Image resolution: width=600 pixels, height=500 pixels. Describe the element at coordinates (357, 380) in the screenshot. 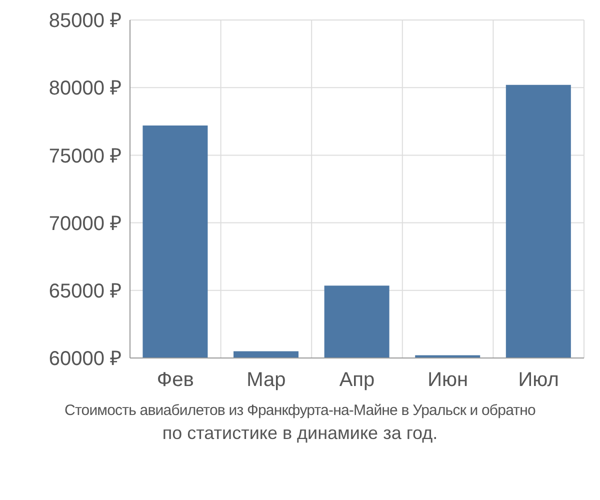

I see `x-tick-label: Апр` at that location.